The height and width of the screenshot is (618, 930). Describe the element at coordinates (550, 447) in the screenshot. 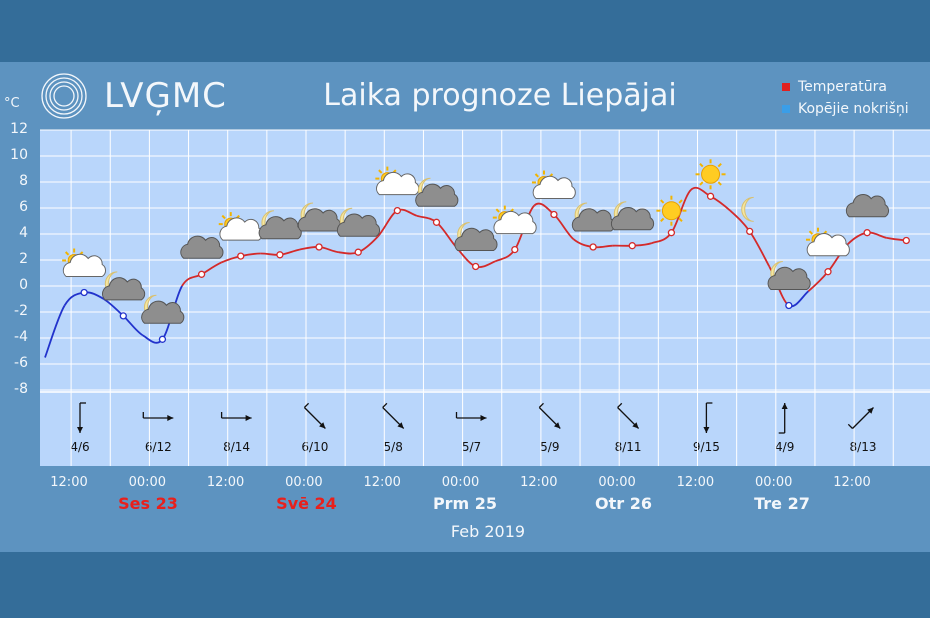

I see `wind-speed-label: 5/9` at that location.